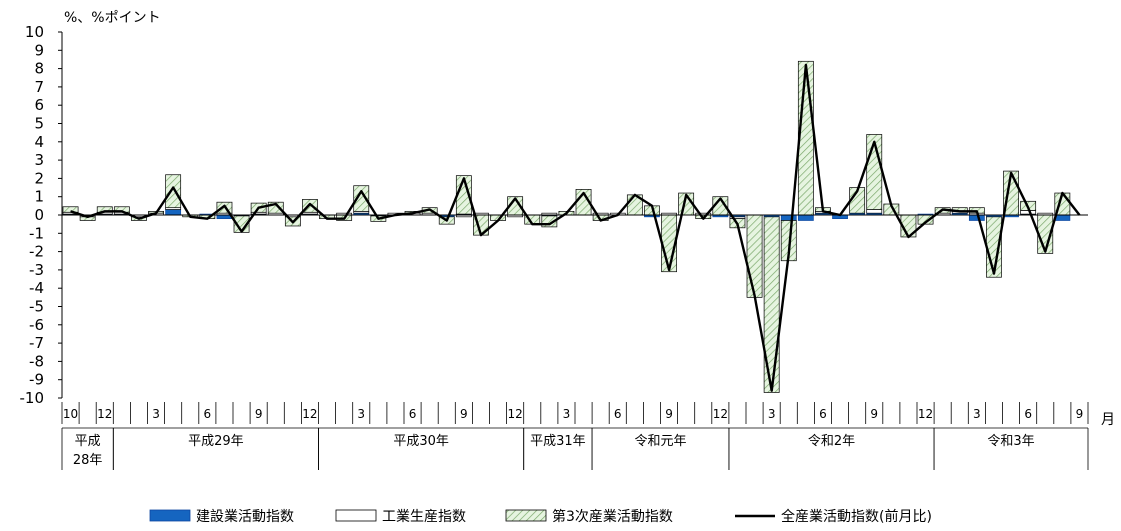 This screenshot has width=1121, height=531. I want to click on x-axis-unit-label: 月, so click(1108, 420).